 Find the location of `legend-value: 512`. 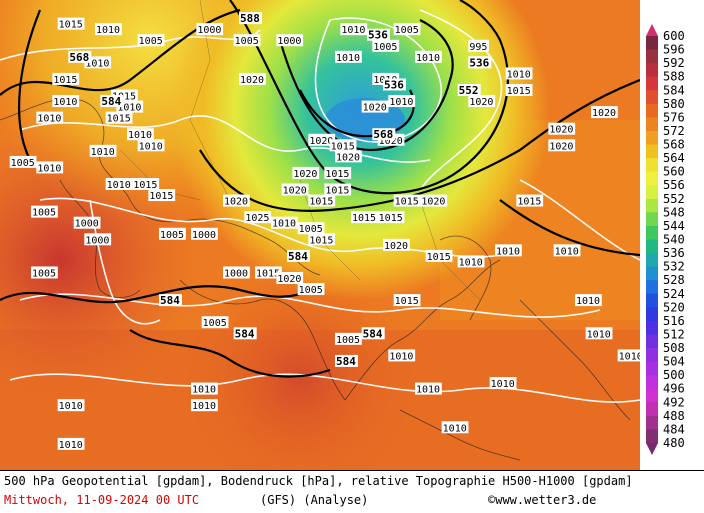

legend-value: 512 is located at coordinates (674, 334).